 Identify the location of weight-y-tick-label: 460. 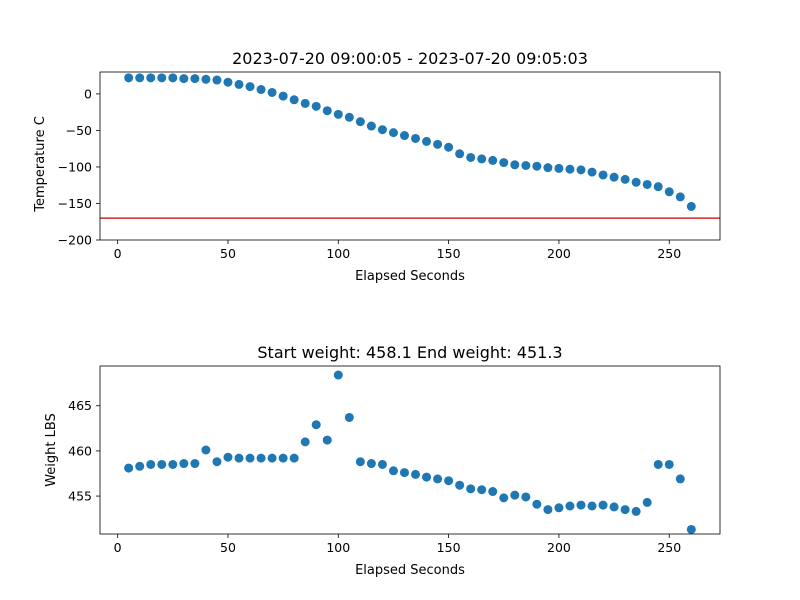
(80, 450).